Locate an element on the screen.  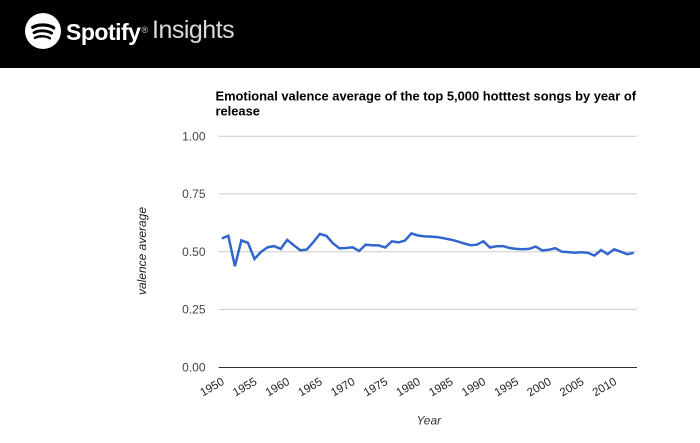
svg-text: 1995 is located at coordinates (507, 387).